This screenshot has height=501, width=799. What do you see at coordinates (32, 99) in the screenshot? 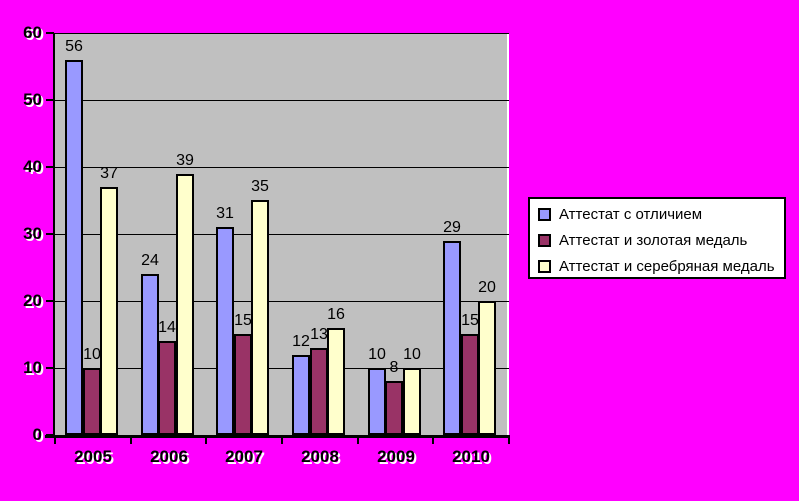
I see `y-axis-label-50: 50` at bounding box center [32, 99].